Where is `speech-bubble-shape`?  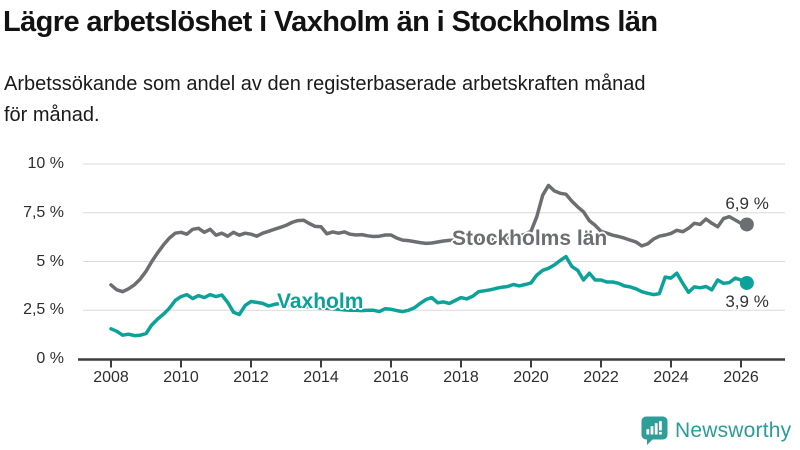
speech-bubble-shape is located at coordinates (654, 430).